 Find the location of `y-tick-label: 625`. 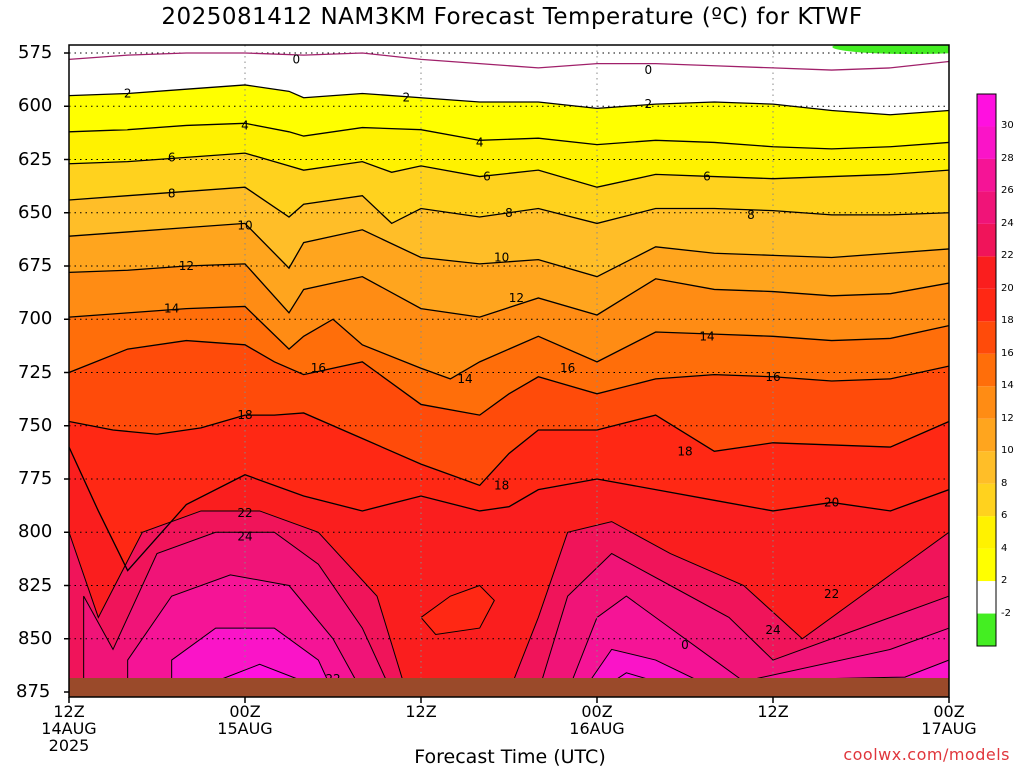

y-tick-label: 625 is located at coordinates (35, 159).